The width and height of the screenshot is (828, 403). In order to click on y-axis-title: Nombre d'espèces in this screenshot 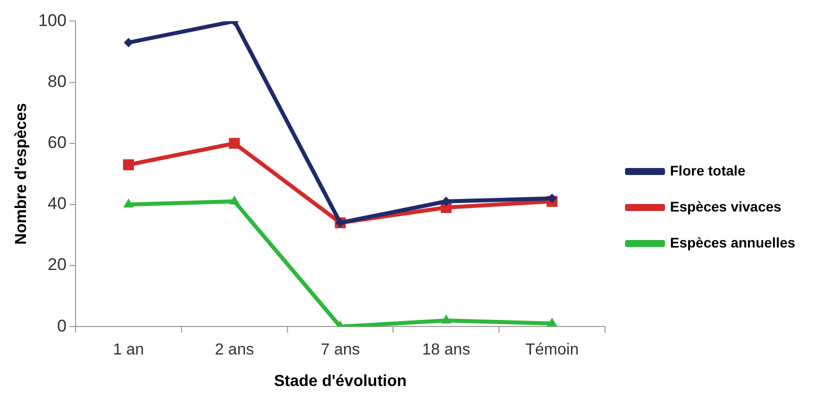, I will do `click(21, 173)`.